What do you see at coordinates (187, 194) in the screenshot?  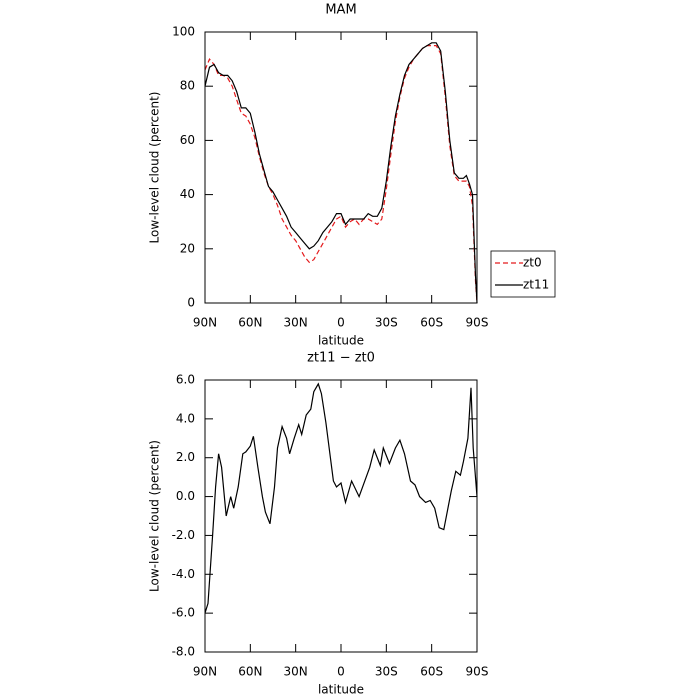 I see `y-tick-label: 40` at bounding box center [187, 194].